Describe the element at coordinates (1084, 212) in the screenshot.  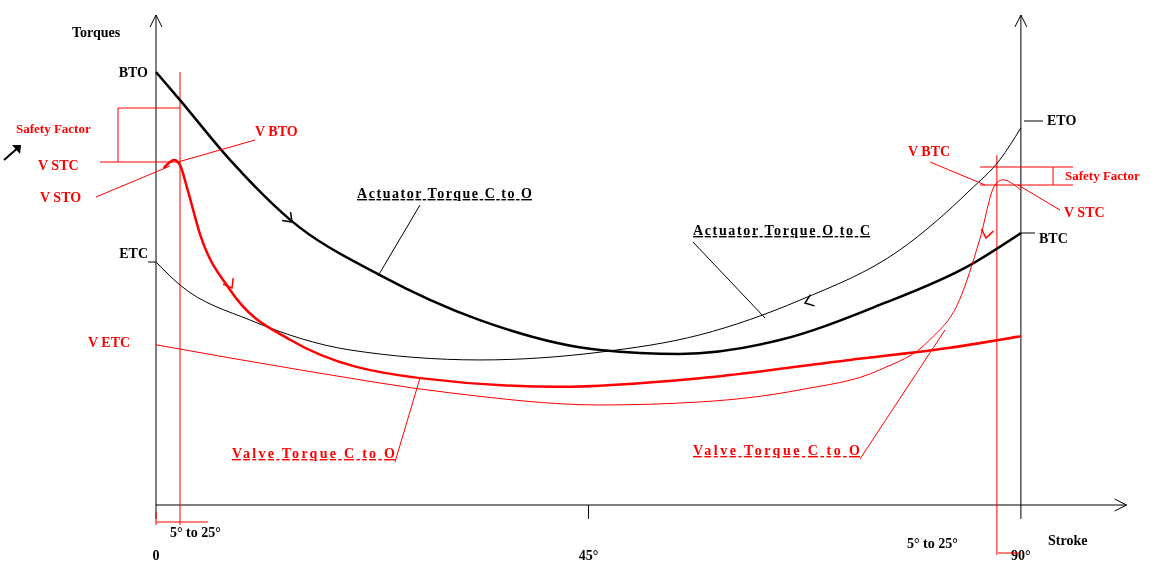
I see `annotation: V STC` at that location.